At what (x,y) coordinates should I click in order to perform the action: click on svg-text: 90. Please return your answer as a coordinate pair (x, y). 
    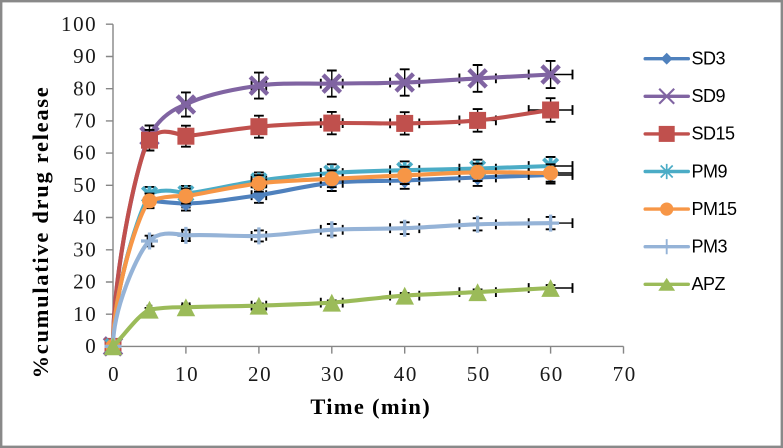
    Looking at the image, I should click on (85, 56).